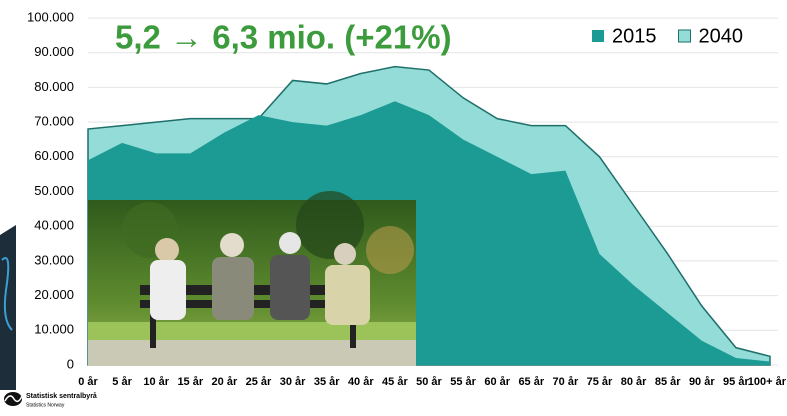 Image resolution: width=787 pixels, height=416 pixels. Describe the element at coordinates (463, 382) in the screenshot. I see `x-tick-label: 55 år` at that location.